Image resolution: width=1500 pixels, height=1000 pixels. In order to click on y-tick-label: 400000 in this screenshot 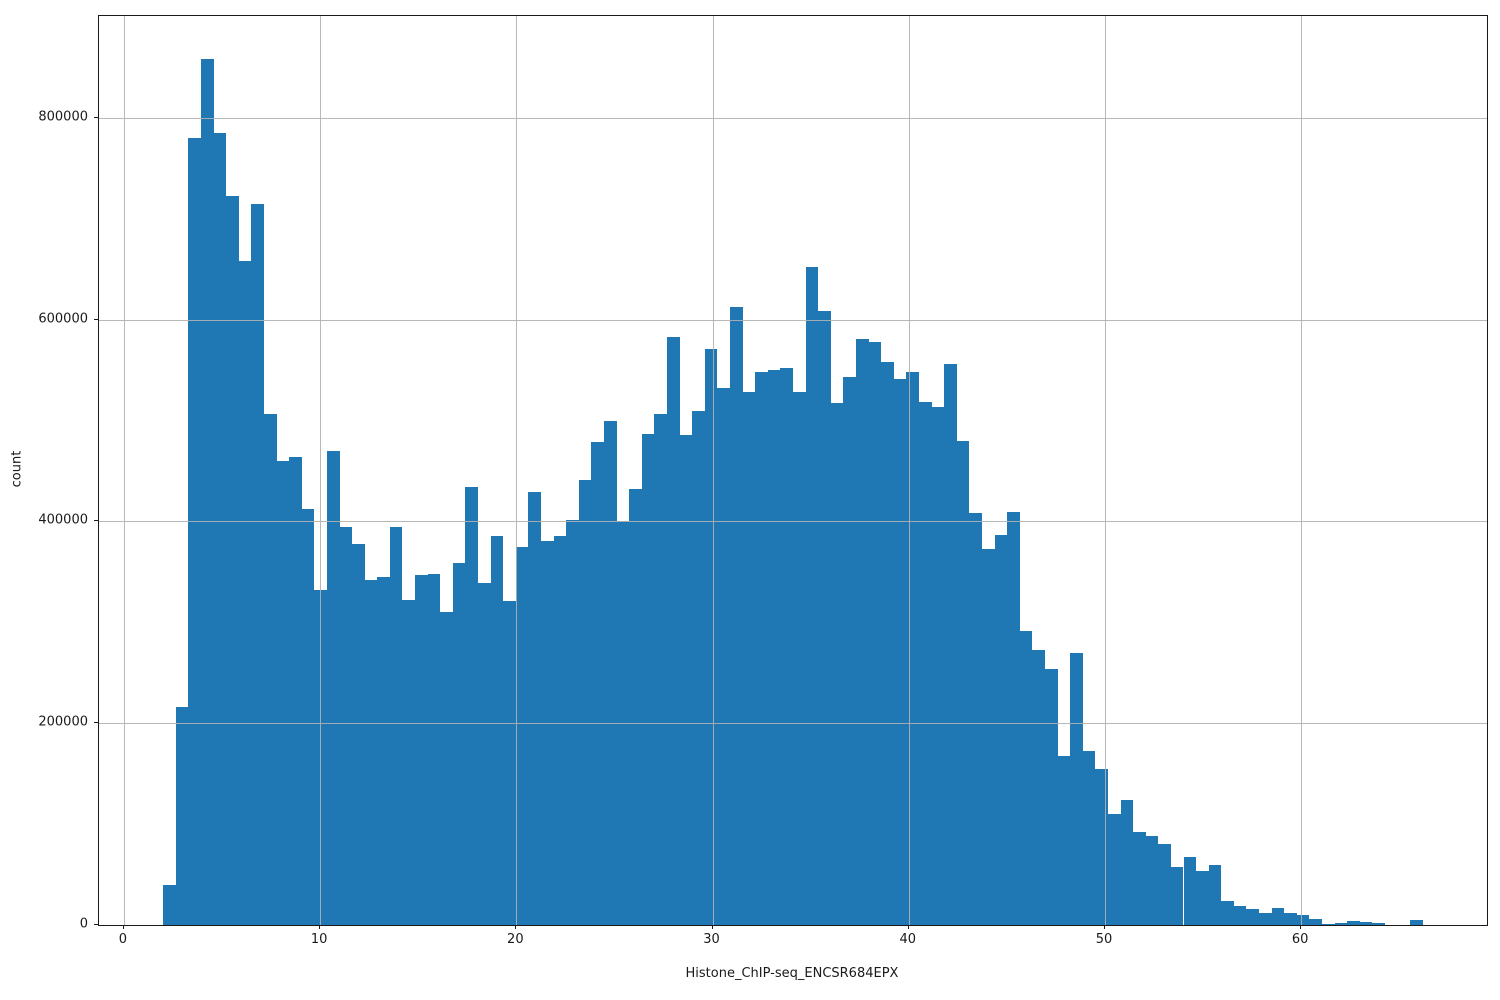, I will do `click(63, 520)`.